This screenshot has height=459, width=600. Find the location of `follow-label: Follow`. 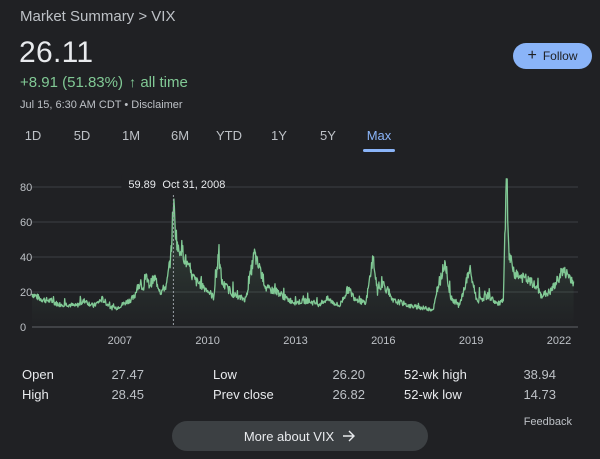

follow-label: Follow is located at coordinates (560, 56).